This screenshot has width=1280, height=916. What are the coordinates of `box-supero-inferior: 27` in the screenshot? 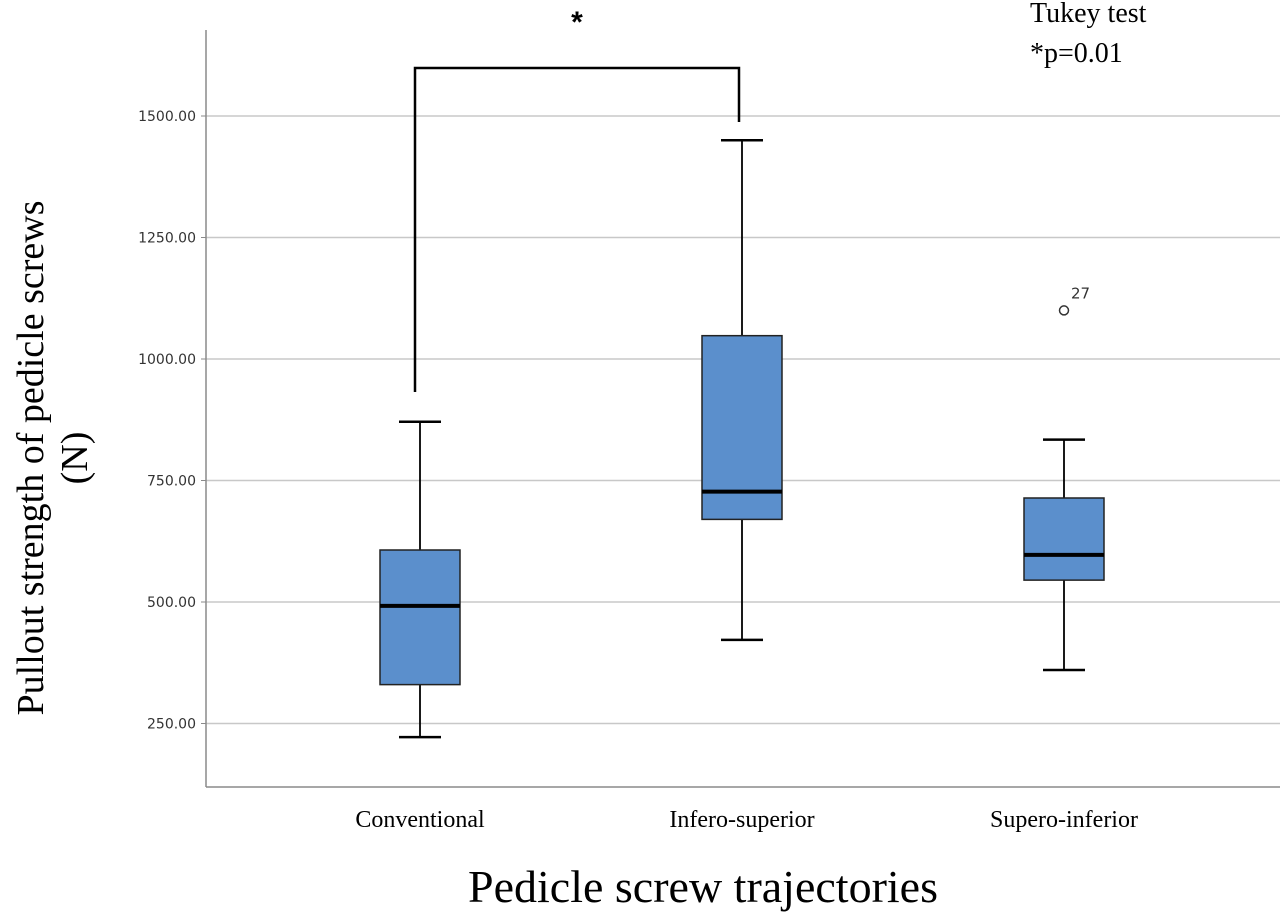 It's located at (1064, 478).